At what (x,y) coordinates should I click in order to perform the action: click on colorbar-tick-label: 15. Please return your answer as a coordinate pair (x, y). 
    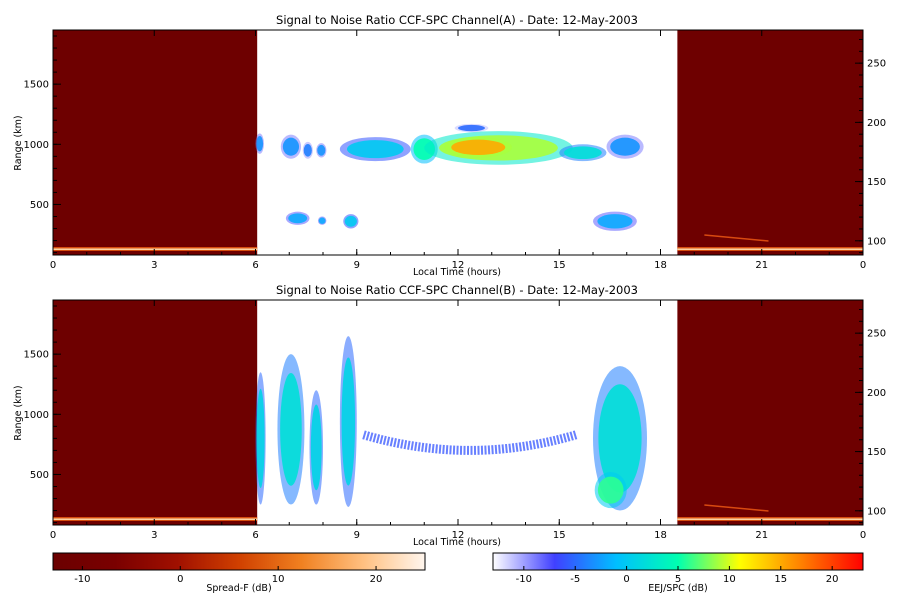
    Looking at the image, I should click on (780, 579).